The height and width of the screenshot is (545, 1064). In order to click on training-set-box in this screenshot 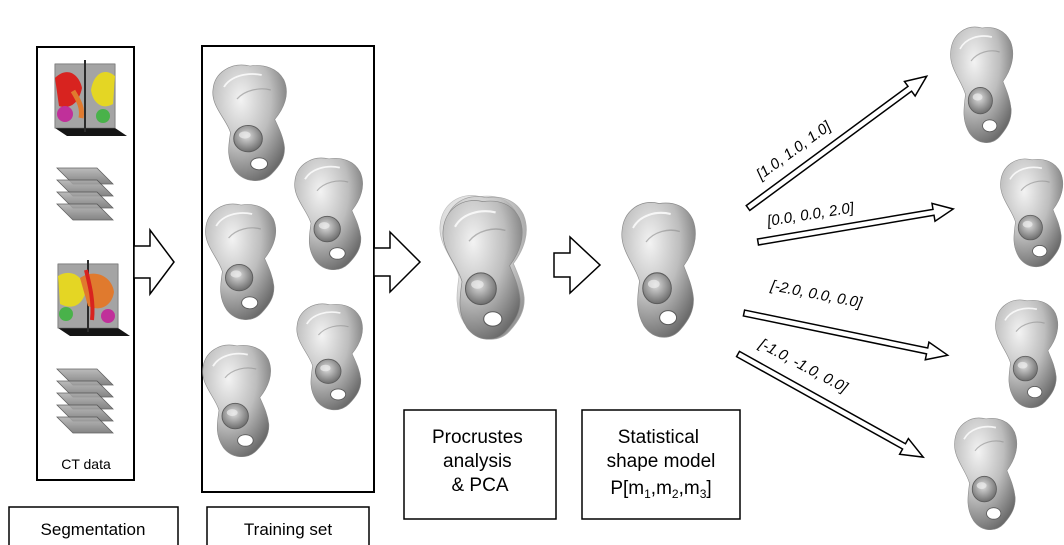, I will do `click(288, 525)`.